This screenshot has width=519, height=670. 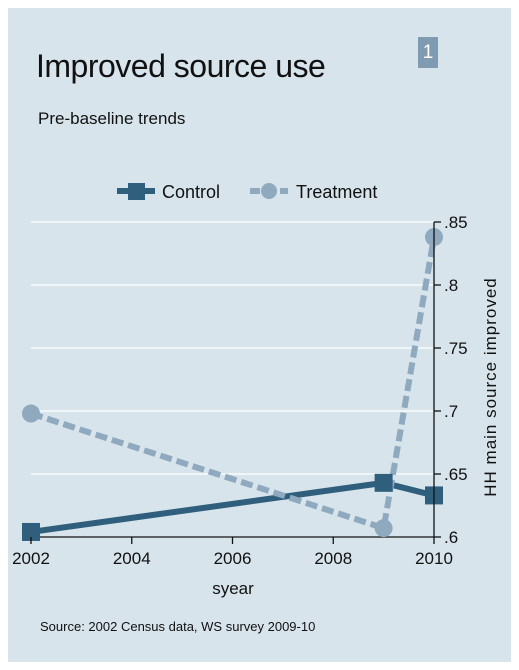 I want to click on legend: Control Treatment, so click(x=247, y=192).